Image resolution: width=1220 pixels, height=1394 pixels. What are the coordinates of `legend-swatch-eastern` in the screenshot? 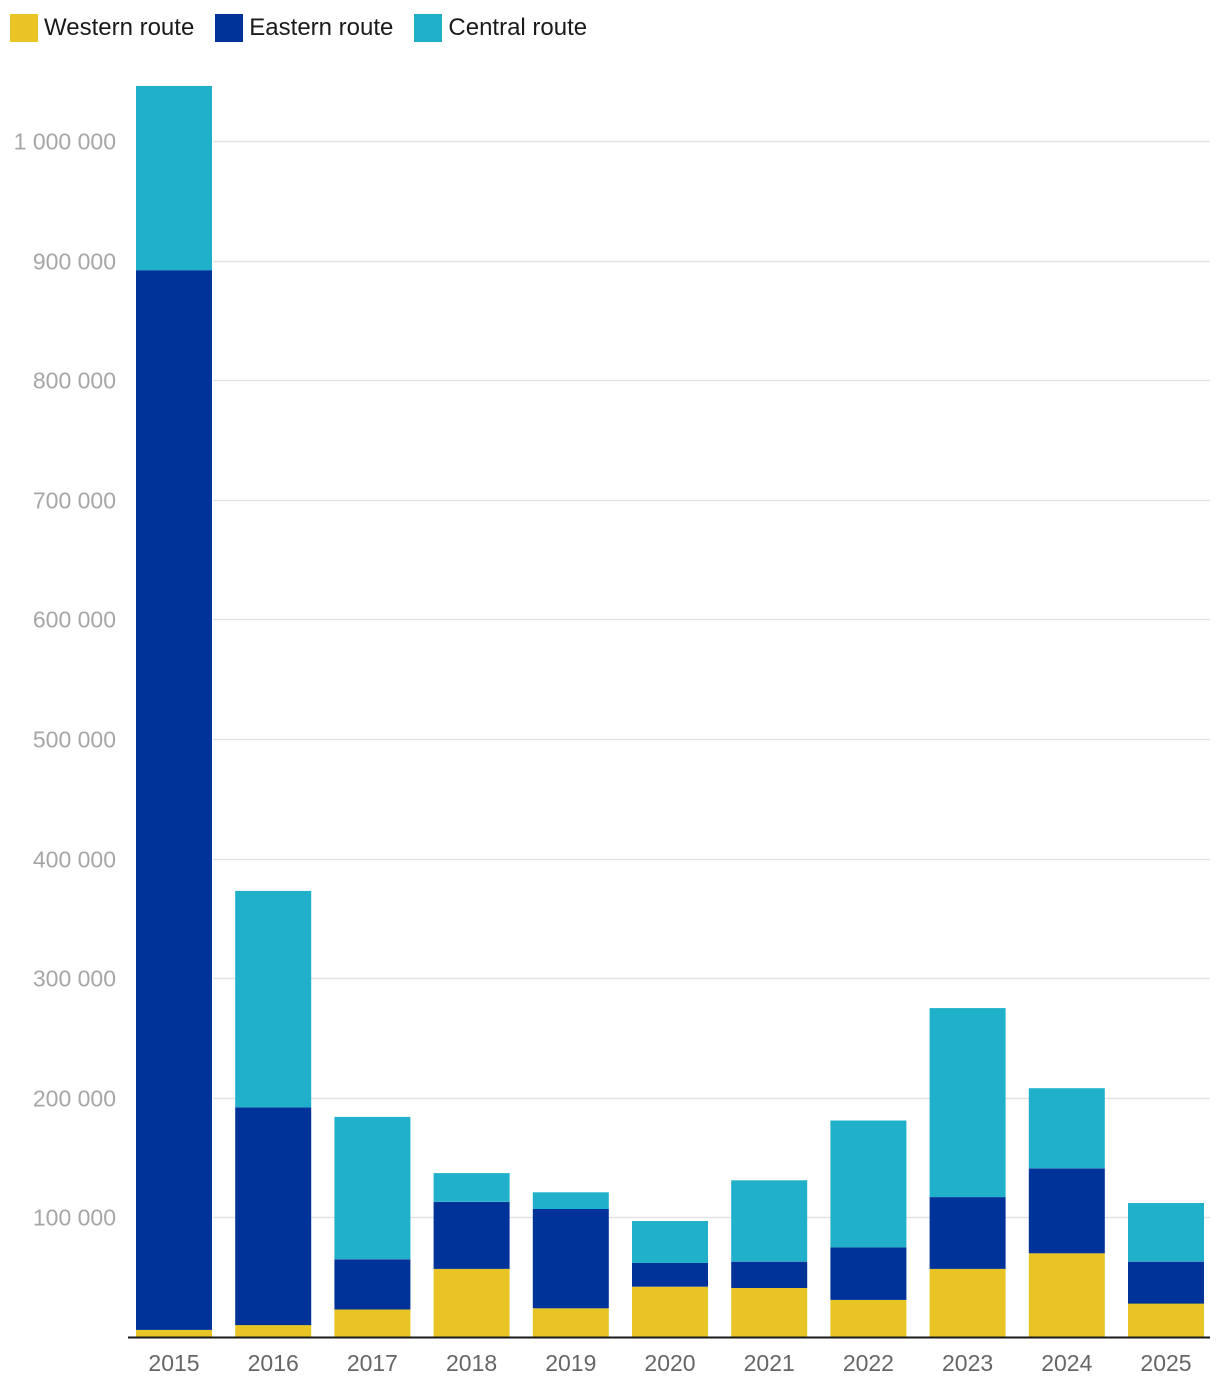 It's located at (229, 28).